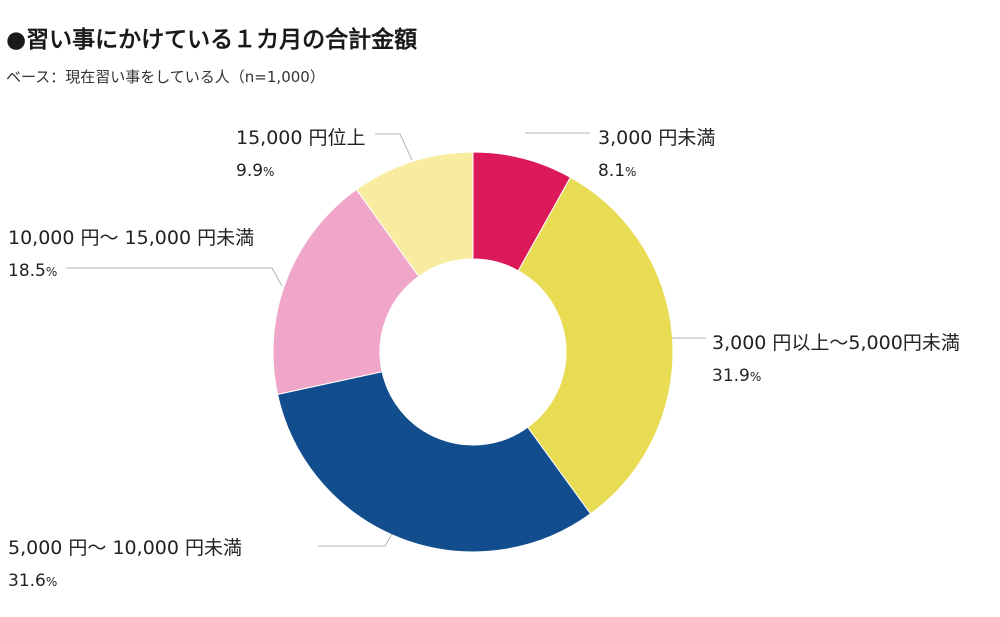 This screenshot has height=617, width=1000. Describe the element at coordinates (736, 376) in the screenshot. I see `slice-value-2: 31.9%` at that location.